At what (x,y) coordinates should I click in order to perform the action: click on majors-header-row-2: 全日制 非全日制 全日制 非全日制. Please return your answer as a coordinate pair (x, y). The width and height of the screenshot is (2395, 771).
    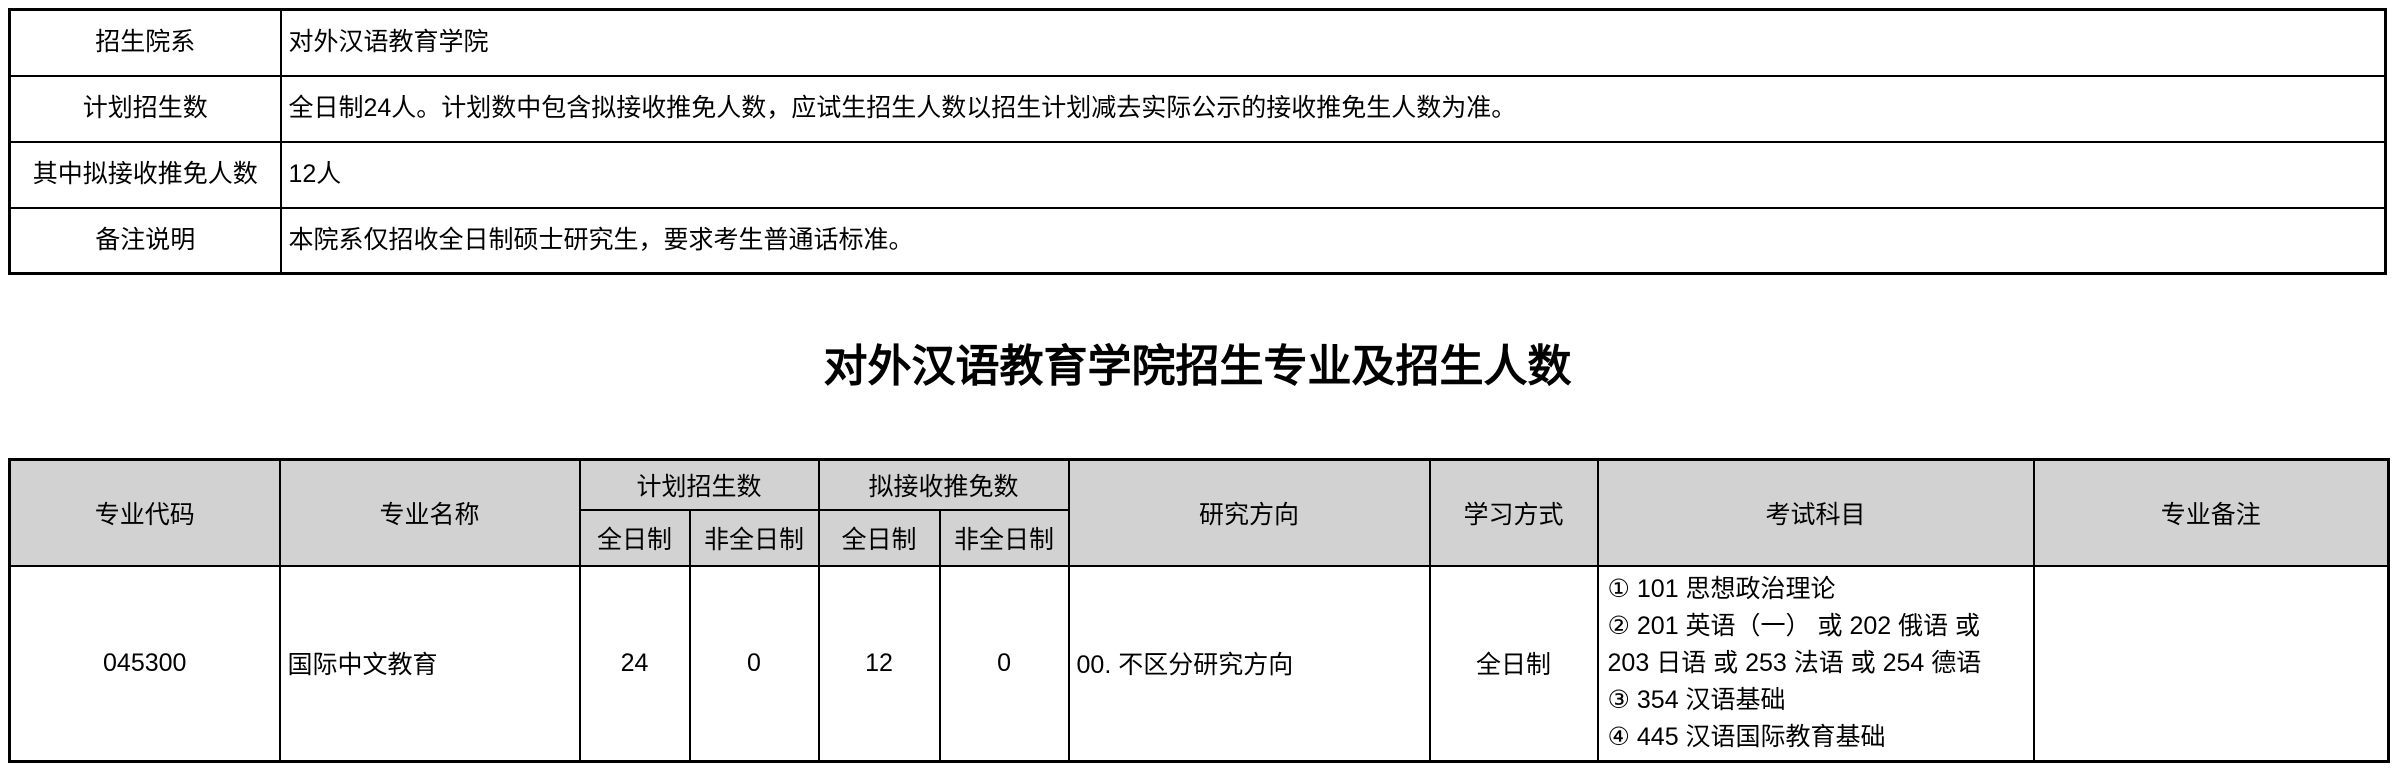
    Looking at the image, I should click on (1199, 537).